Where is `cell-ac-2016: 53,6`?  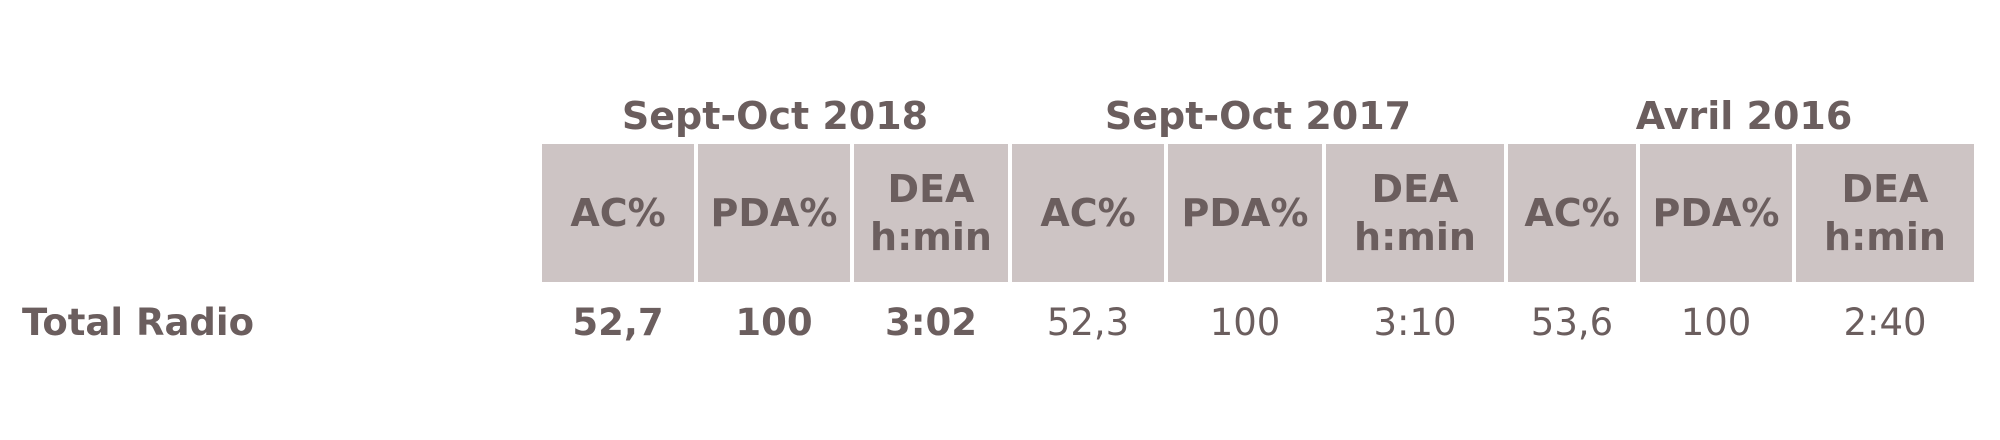 cell-ac-2016: 53,6 is located at coordinates (1572, 322).